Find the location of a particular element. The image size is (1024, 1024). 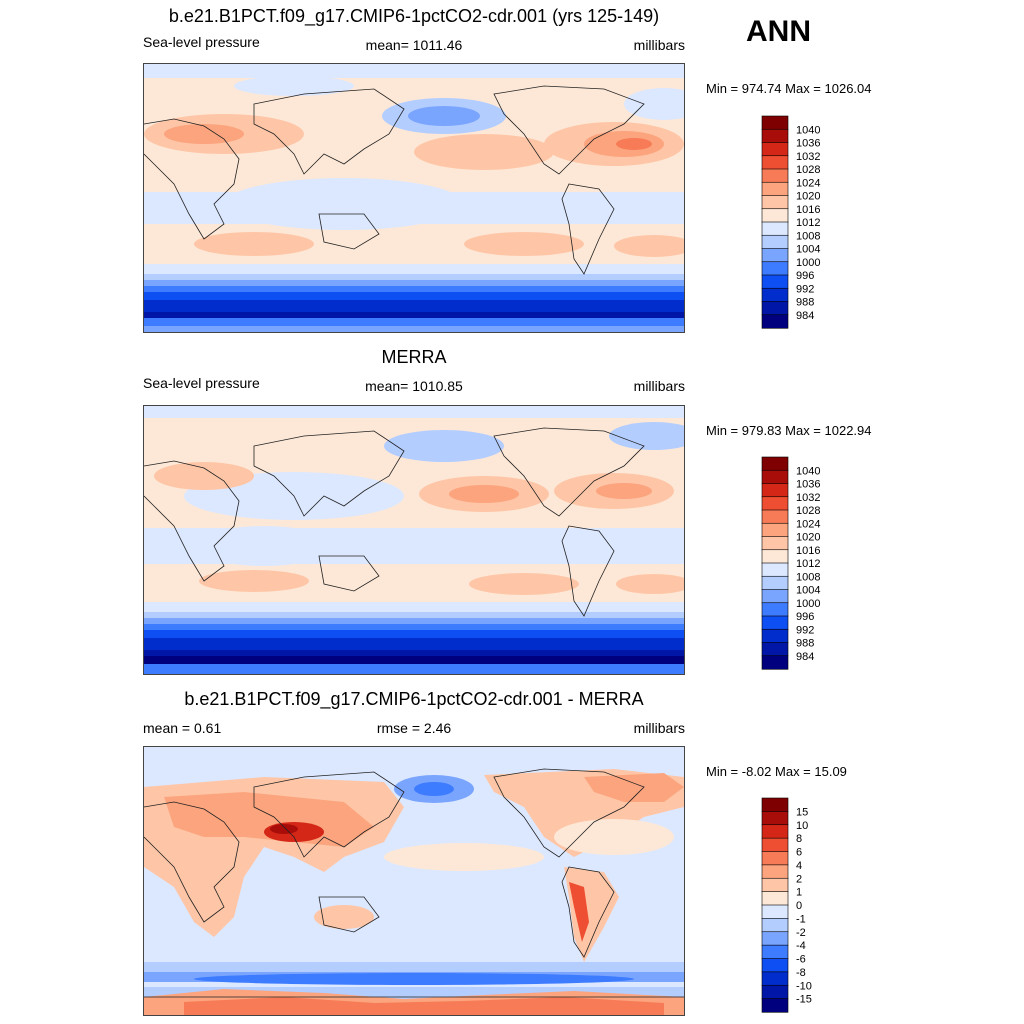

panel-1-mean-label: mean= 1011.46 is located at coordinates (414, 45).